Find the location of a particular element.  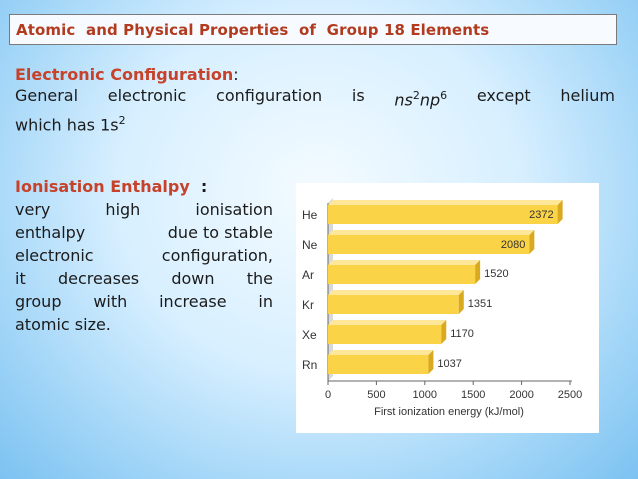

config-word: helium is located at coordinates (587, 95).